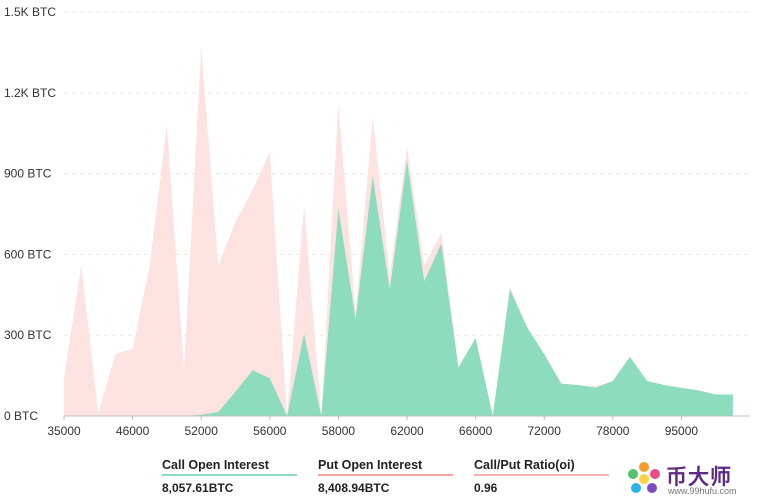 This screenshot has width=765, height=500. I want to click on x-tick-label-3: 56000, so click(270, 431).